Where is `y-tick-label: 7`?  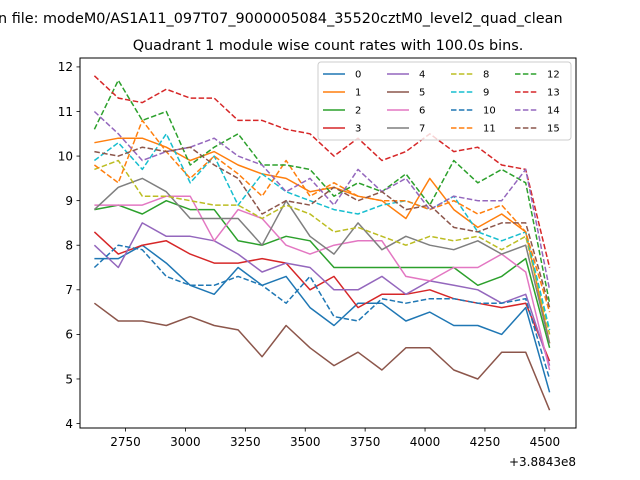
y-tick-label: 7 is located at coordinates (69, 290).